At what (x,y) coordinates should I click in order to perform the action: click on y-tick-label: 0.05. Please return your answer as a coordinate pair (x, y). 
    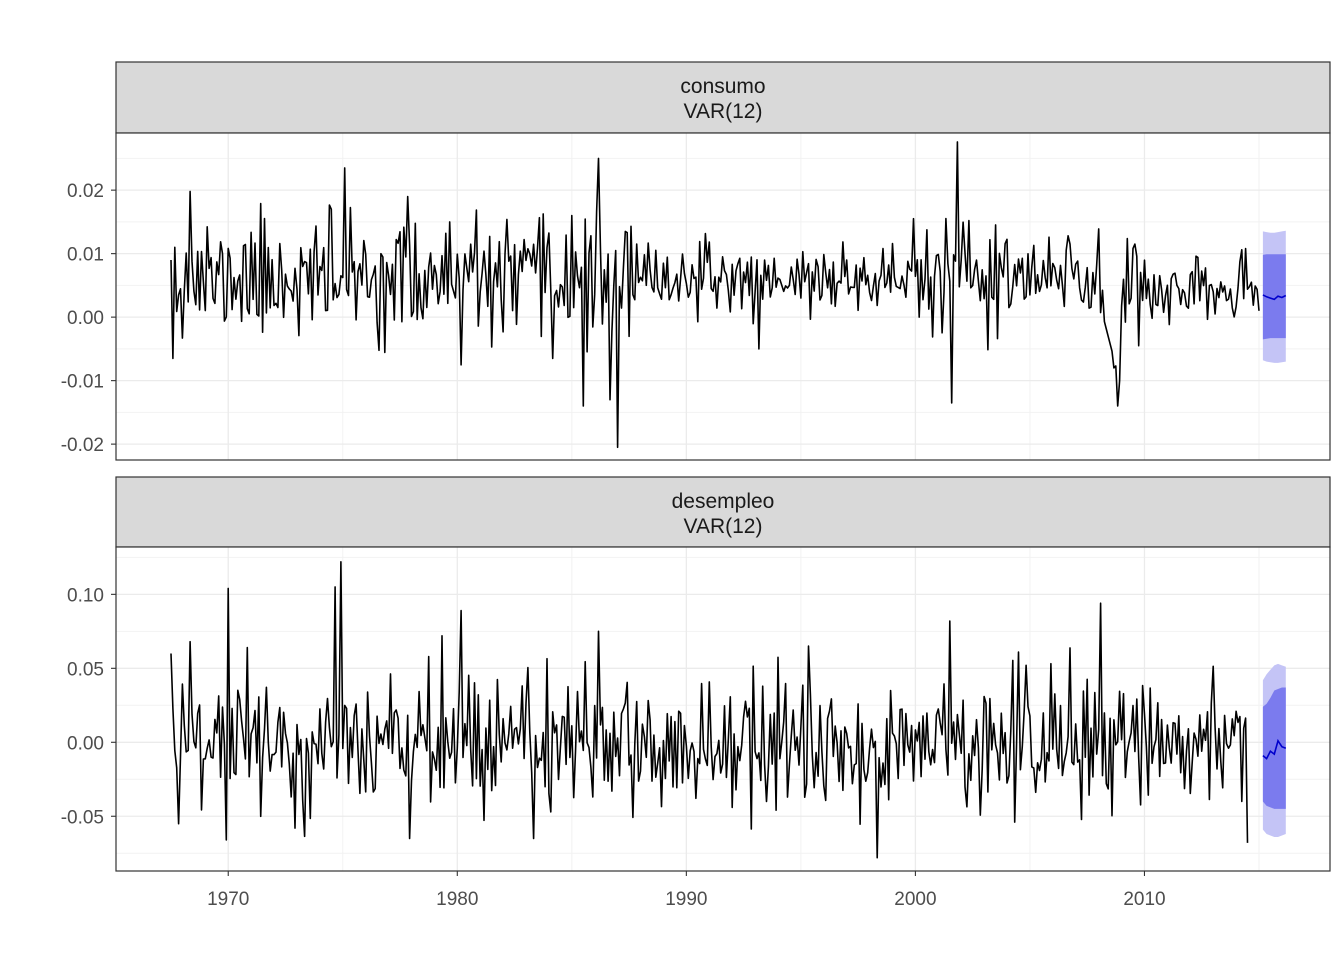
    Looking at the image, I should click on (85, 669).